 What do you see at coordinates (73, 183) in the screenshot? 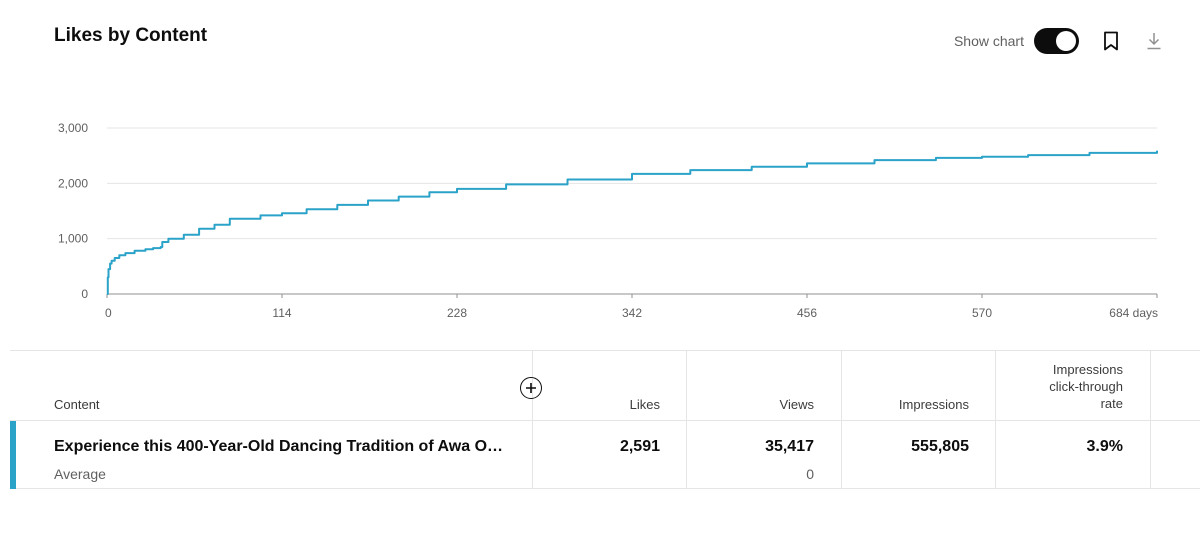
I see `y-tick-label: 2,000` at bounding box center [73, 183].